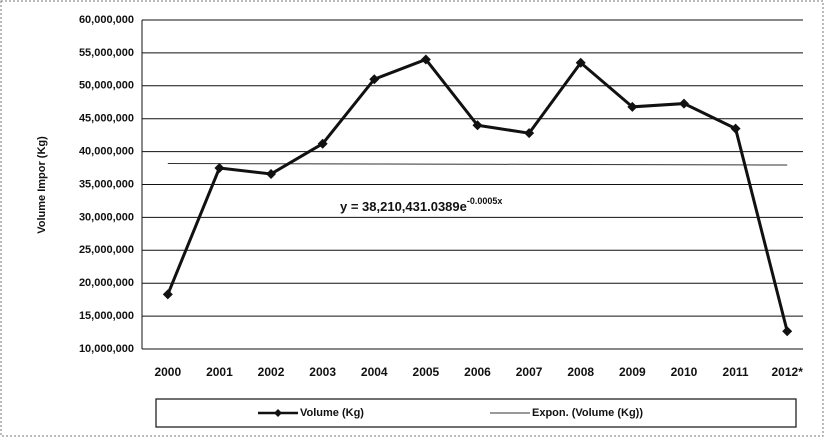  Describe the element at coordinates (374, 372) in the screenshot. I see `x-tick-label: 2004` at that location.